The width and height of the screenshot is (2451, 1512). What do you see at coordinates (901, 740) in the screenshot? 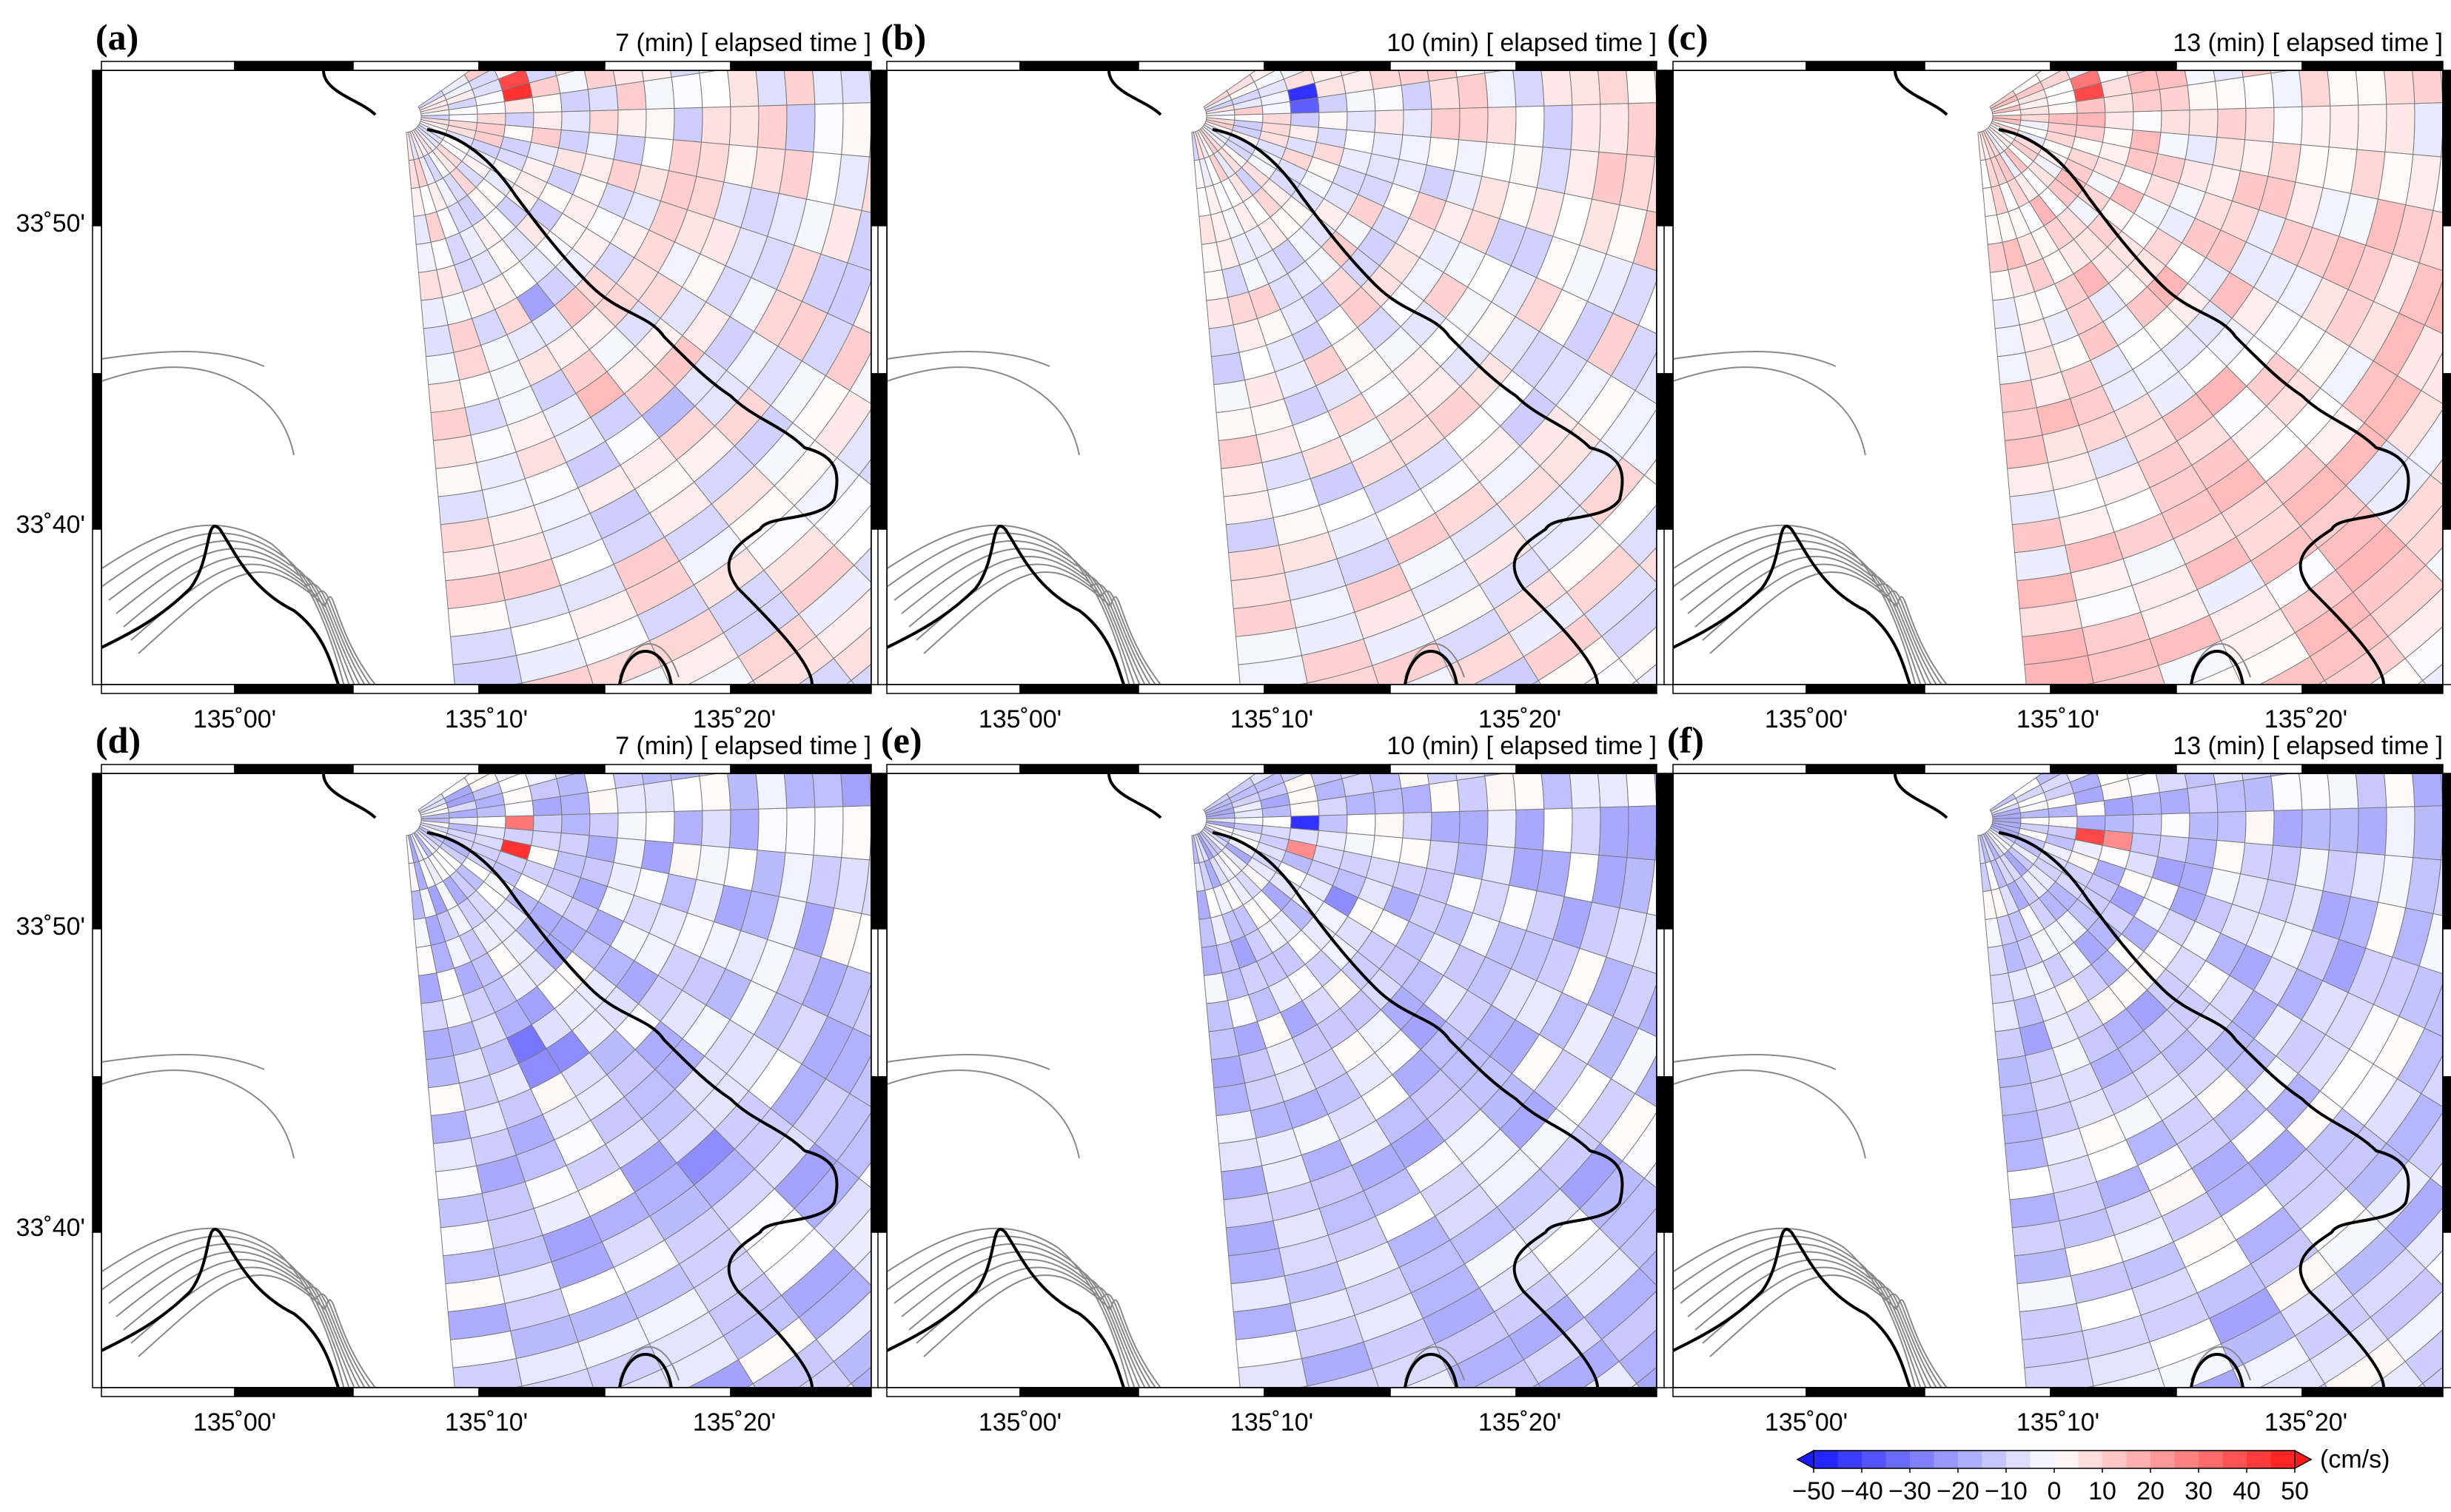
I see `panel-label: (e)` at bounding box center [901, 740].